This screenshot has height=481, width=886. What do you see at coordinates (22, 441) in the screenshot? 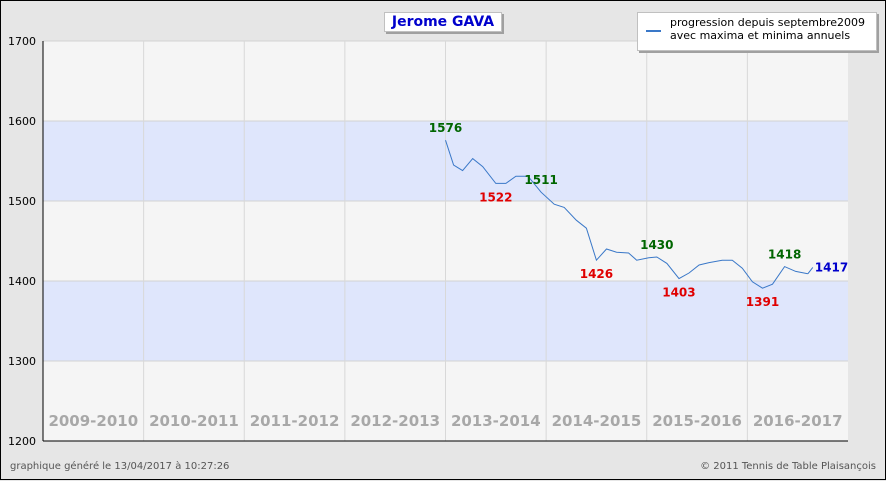
I see `y-tick-label: 1200` at bounding box center [22, 441].